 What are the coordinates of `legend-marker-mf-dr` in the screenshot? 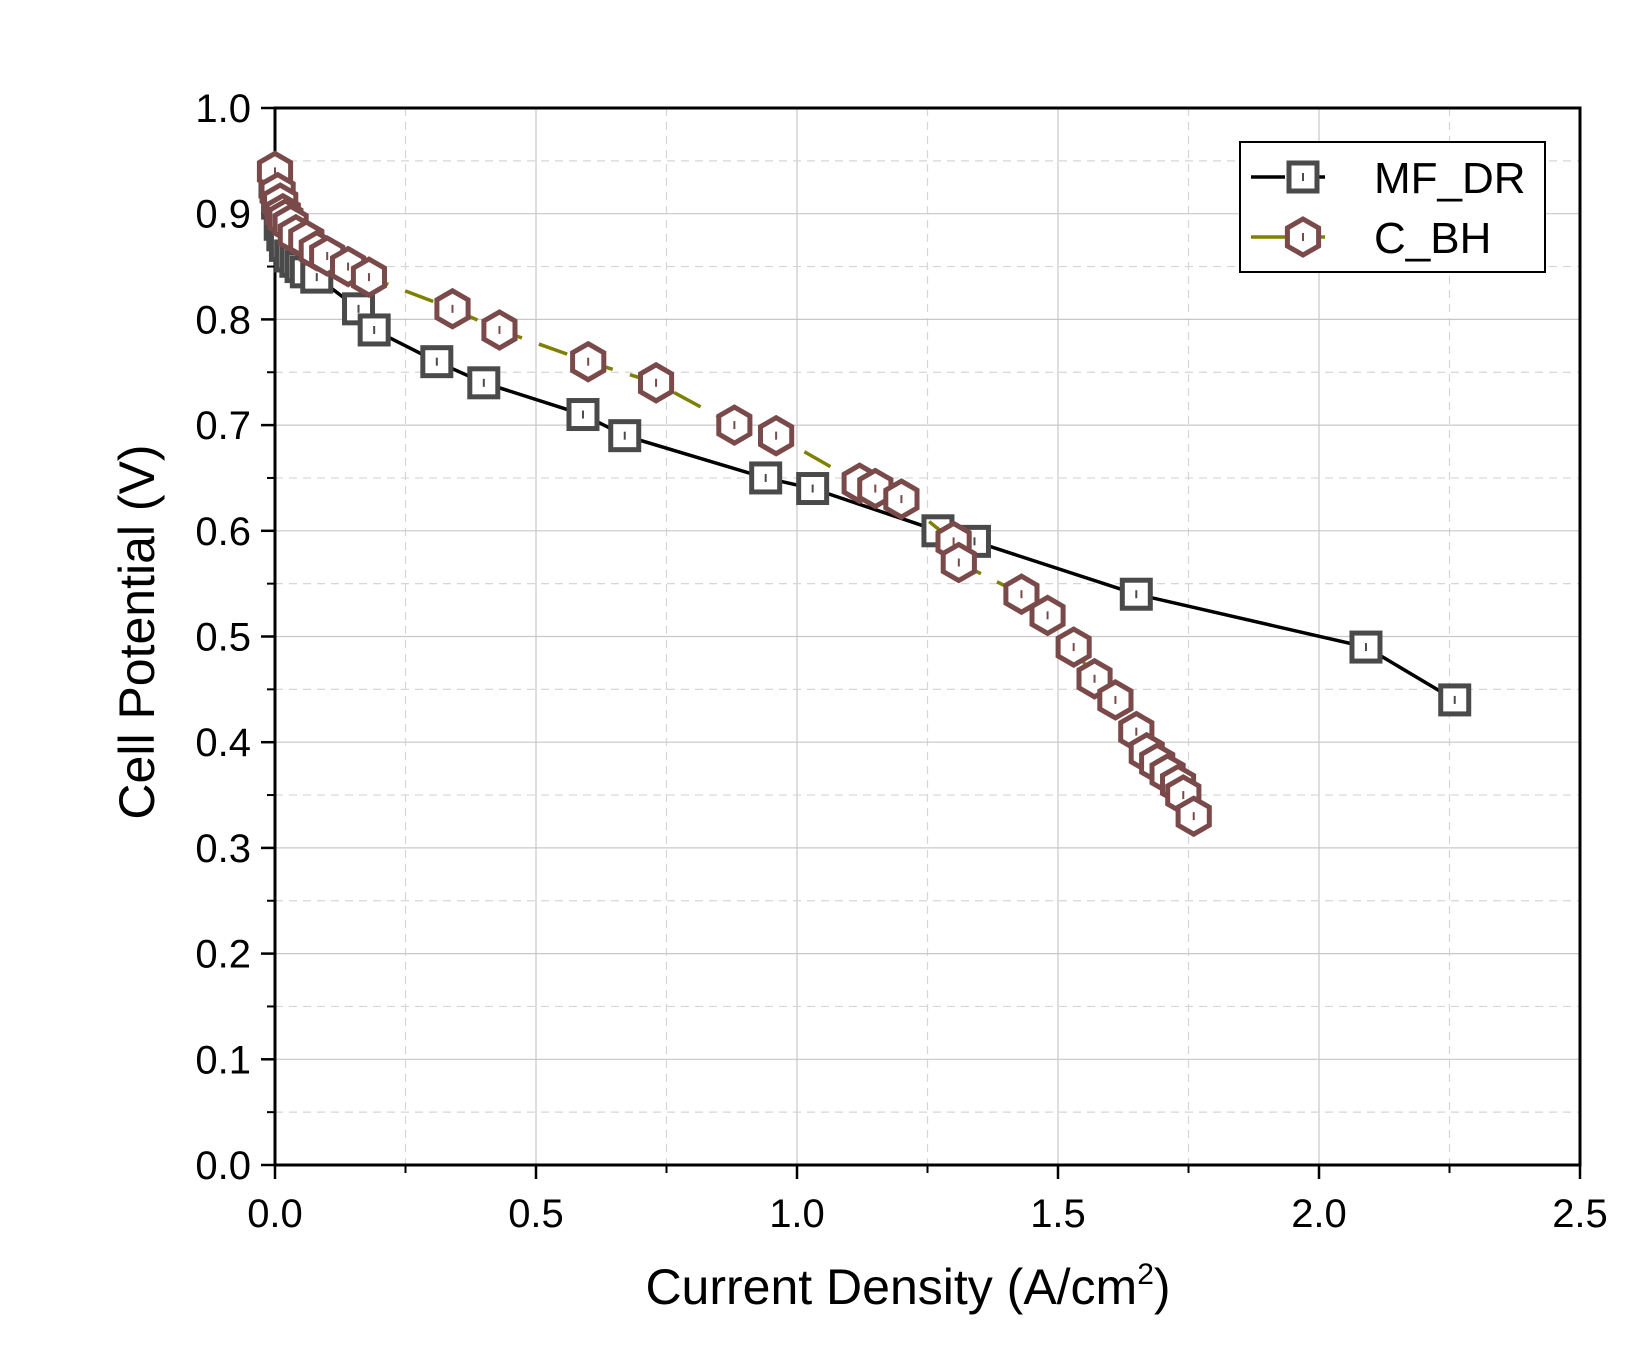 It's located at (1303, 177).